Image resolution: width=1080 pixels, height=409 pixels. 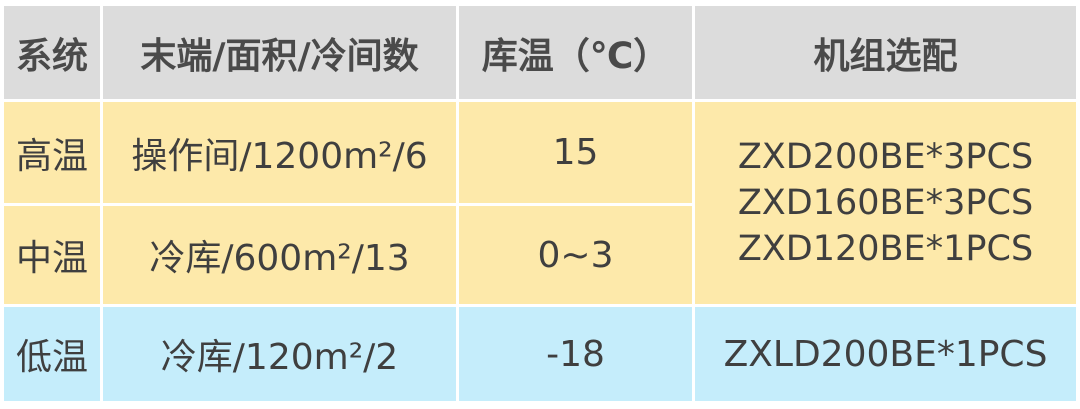 I want to click on cell-temp: -18, so click(x=575, y=354).